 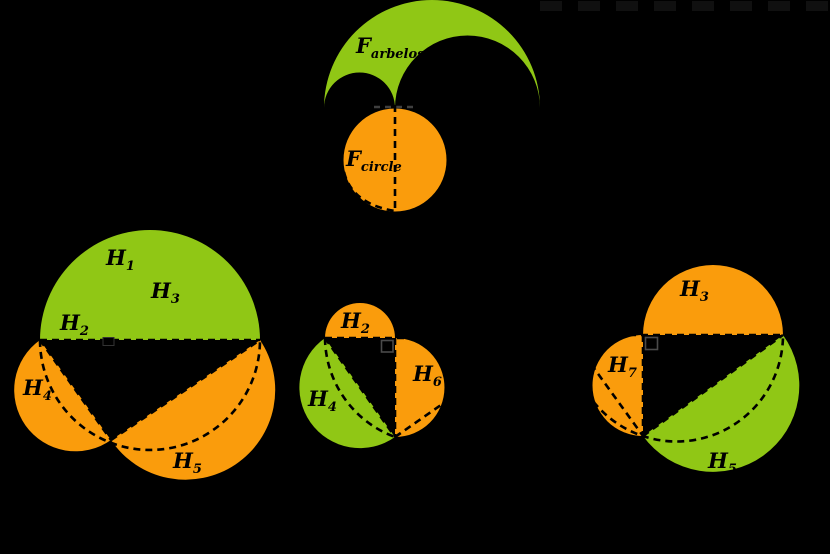 I want to click on semicircle-h6-right, so click(x=420, y=387).